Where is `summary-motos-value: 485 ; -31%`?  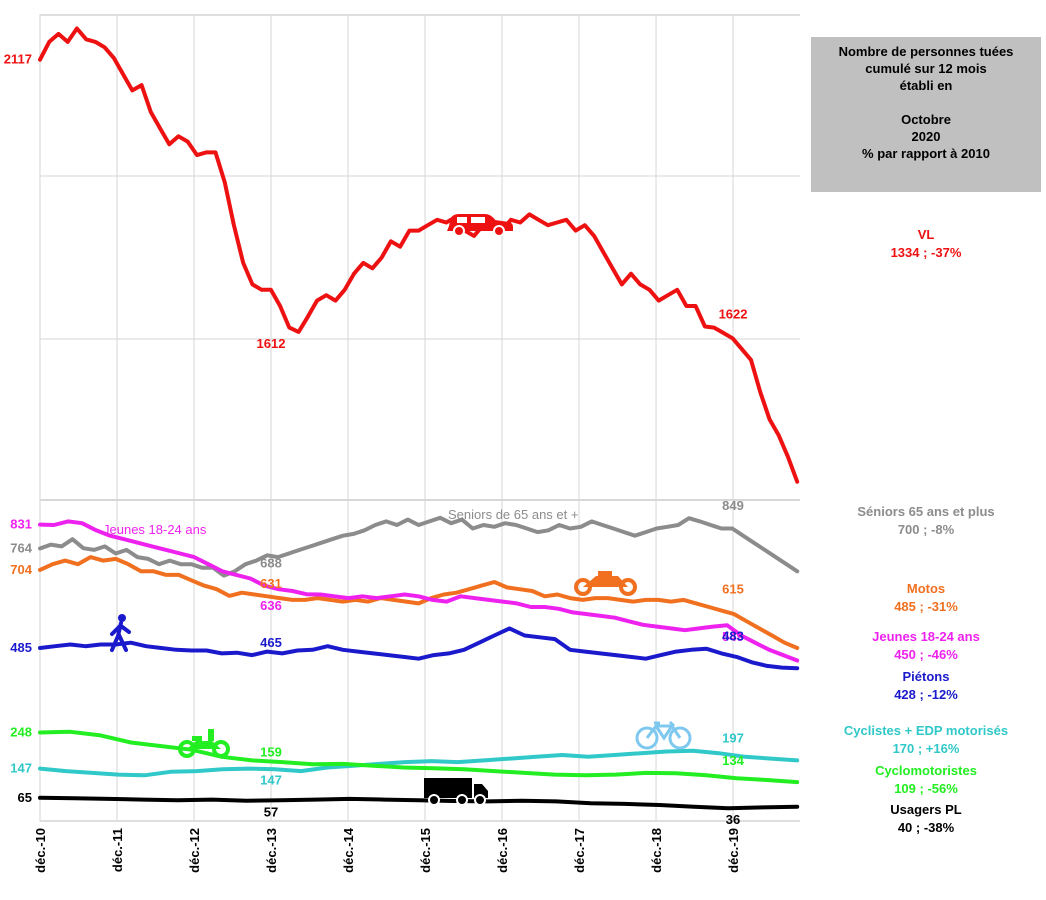 summary-motos-value: 485 ; -31% is located at coordinates (926, 606).